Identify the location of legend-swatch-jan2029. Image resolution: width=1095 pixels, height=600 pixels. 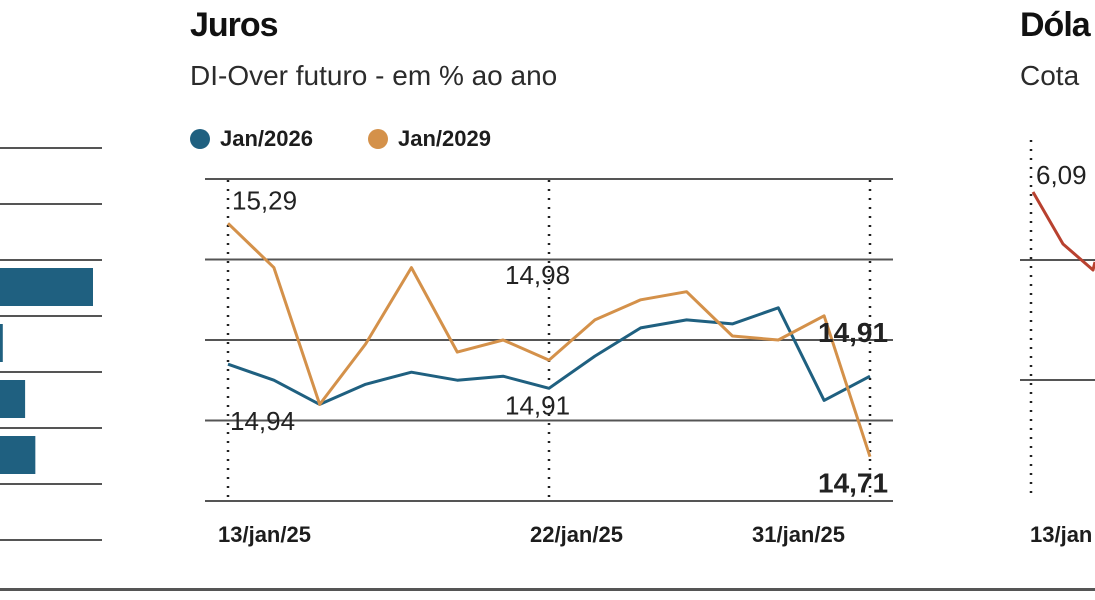
(378, 139).